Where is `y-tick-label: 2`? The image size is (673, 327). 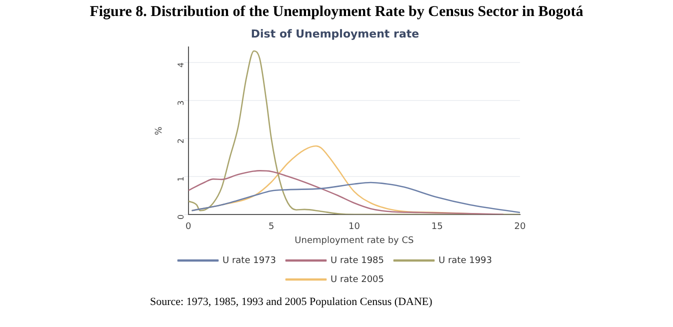 y-tick-label: 2 is located at coordinates (181, 141).